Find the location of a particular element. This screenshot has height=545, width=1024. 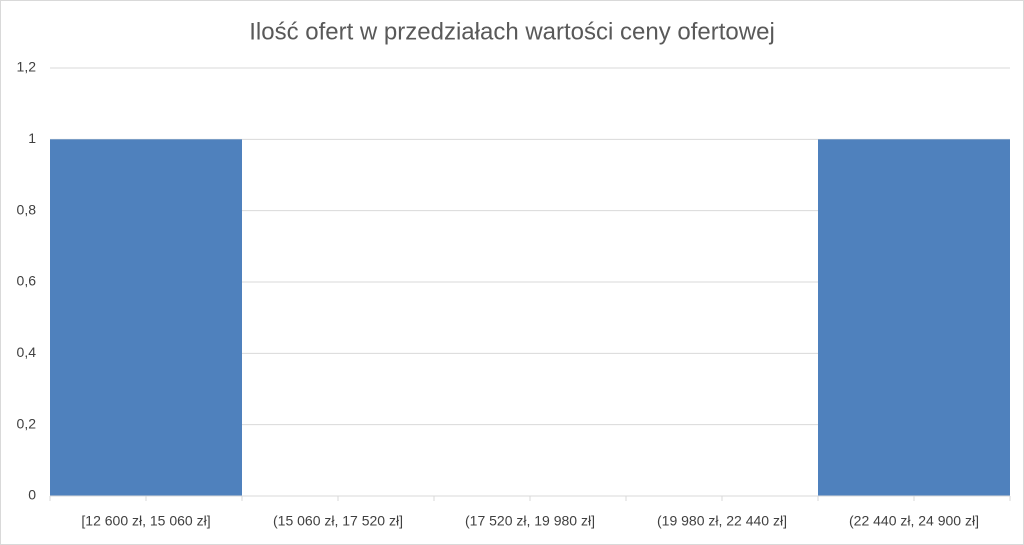

y-tick-label: 0 is located at coordinates (32, 495).